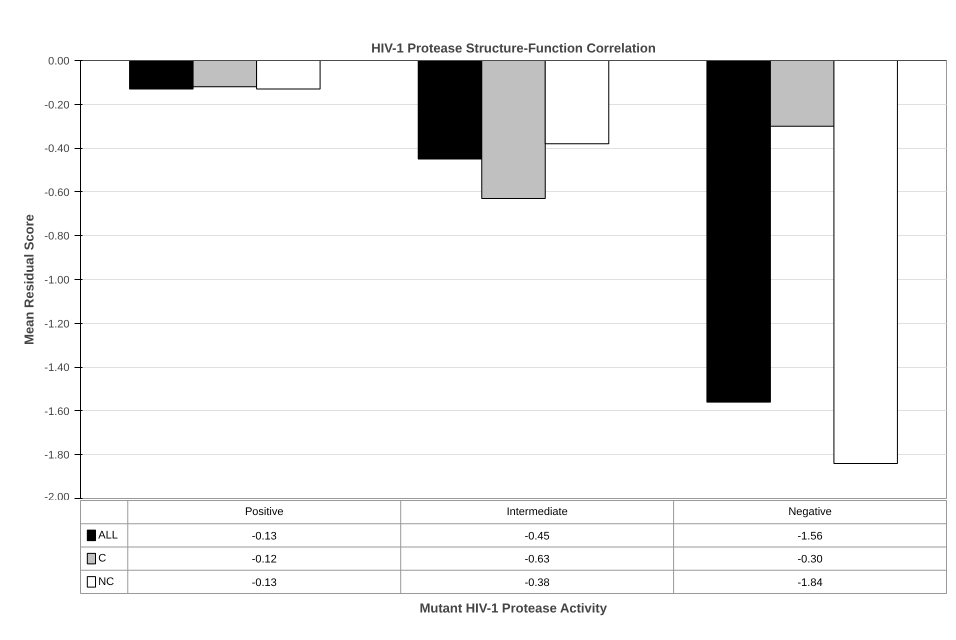 This screenshot has height=640, width=956. What do you see at coordinates (537, 536) in the screenshot?
I see `data-label: -0.45` at bounding box center [537, 536].